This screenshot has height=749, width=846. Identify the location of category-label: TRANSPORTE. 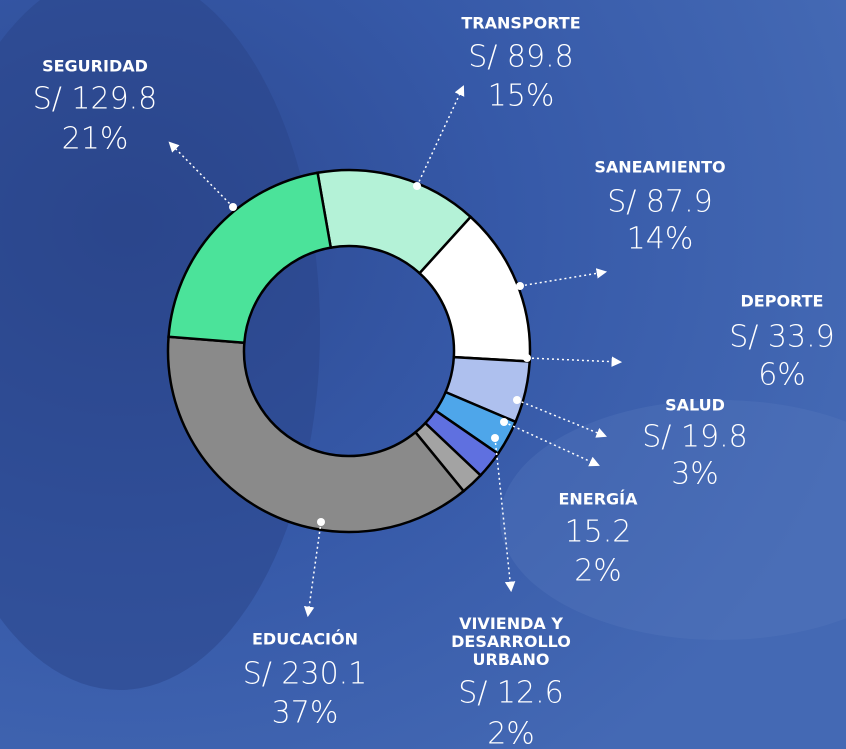
(520, 23).